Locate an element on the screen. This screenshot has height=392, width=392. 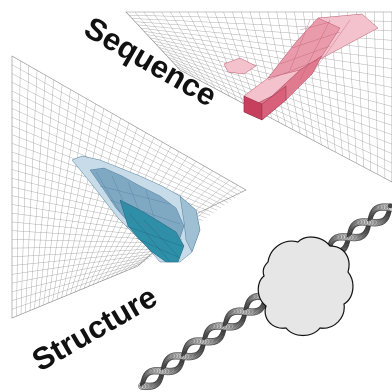
sequence-landscape is located at coordinates (301, 67).